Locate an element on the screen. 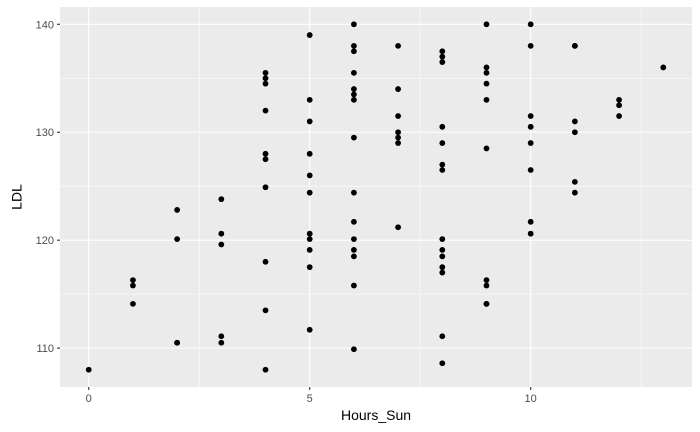  y-axis-title: LDL is located at coordinates (17, 197).